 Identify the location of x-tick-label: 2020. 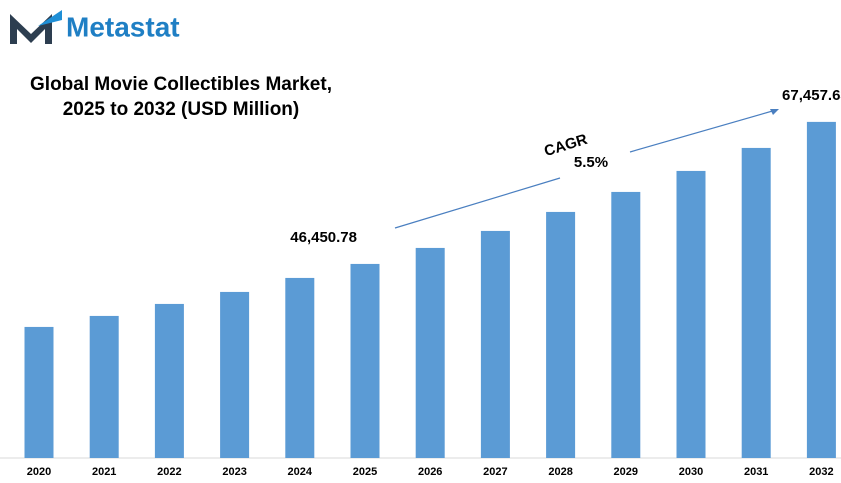
(39, 472).